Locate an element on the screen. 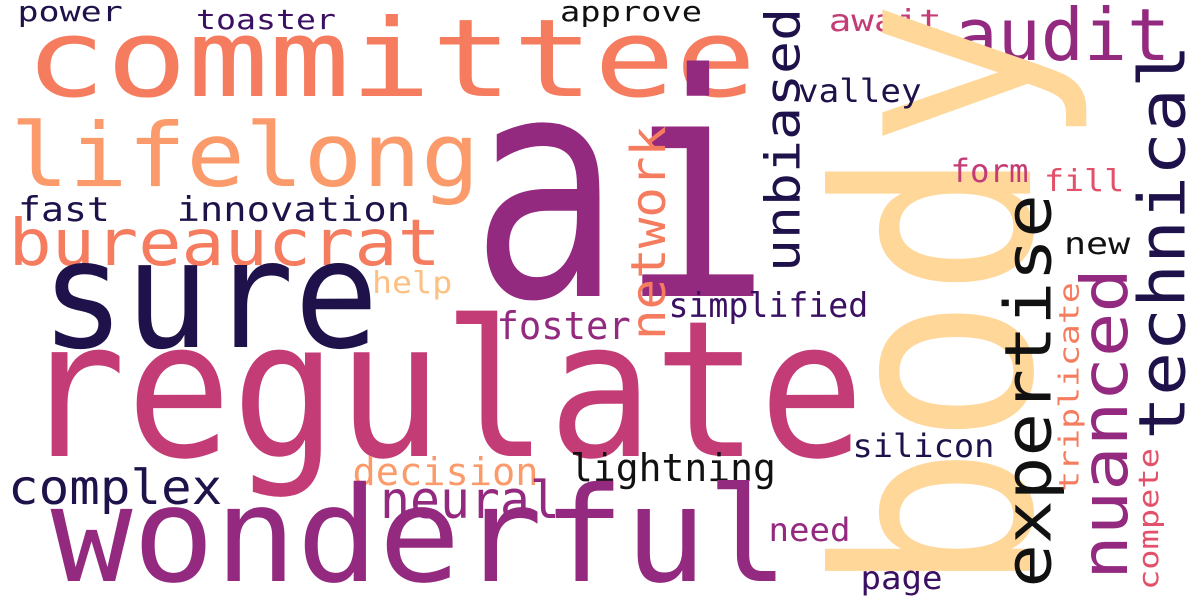 Image resolution: width=1200 pixels, height=600 pixels. word-need: need is located at coordinates (809, 530).